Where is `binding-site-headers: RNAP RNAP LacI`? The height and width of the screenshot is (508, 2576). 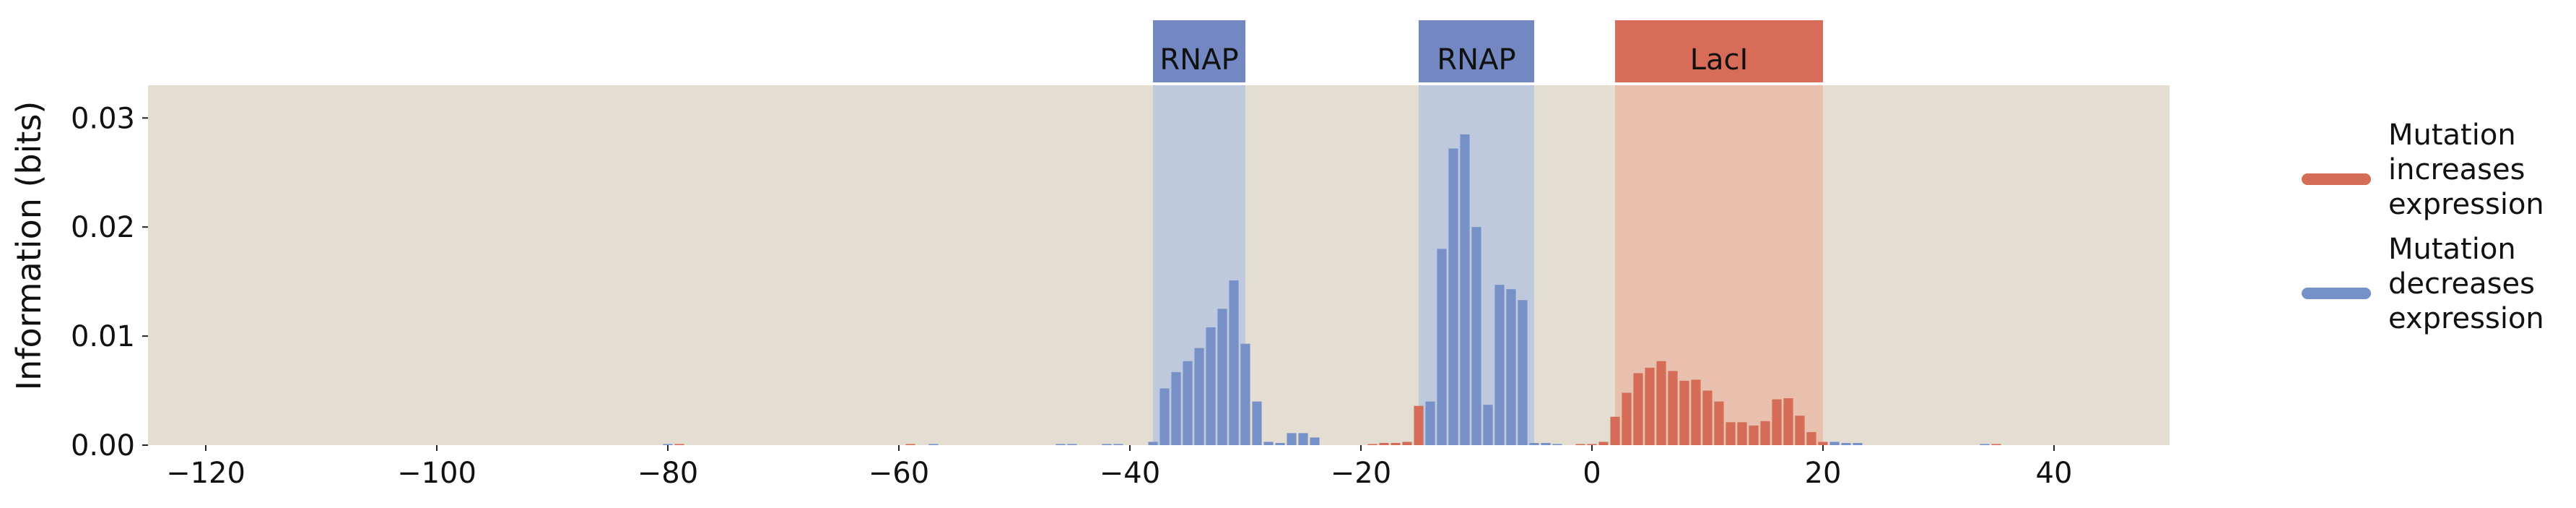 binding-site-headers: RNAP RNAP LacI is located at coordinates (1488, 51).